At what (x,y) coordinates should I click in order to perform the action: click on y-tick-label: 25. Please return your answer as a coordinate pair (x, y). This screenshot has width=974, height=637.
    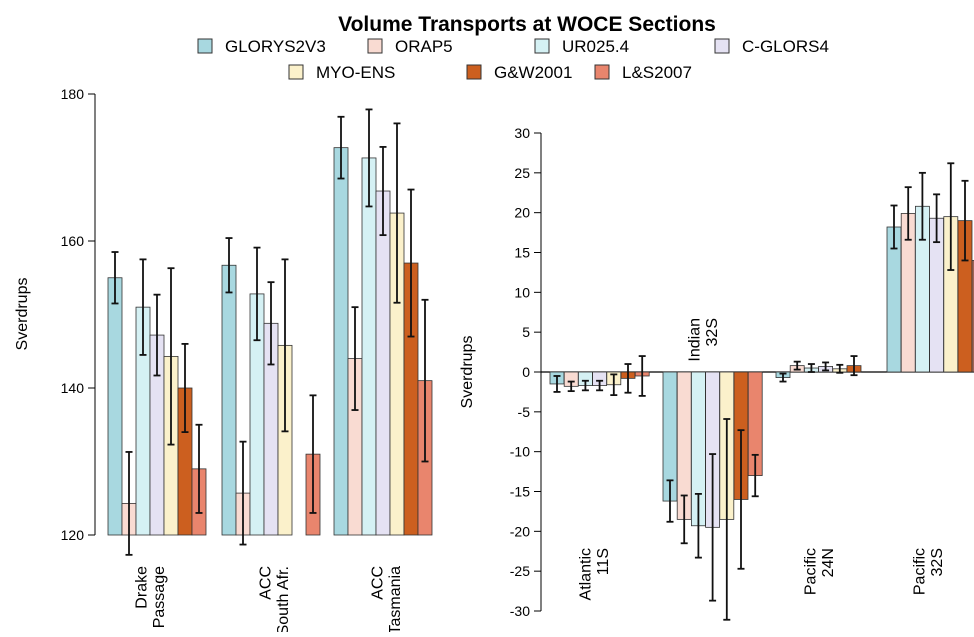
    Looking at the image, I should click on (522, 173).